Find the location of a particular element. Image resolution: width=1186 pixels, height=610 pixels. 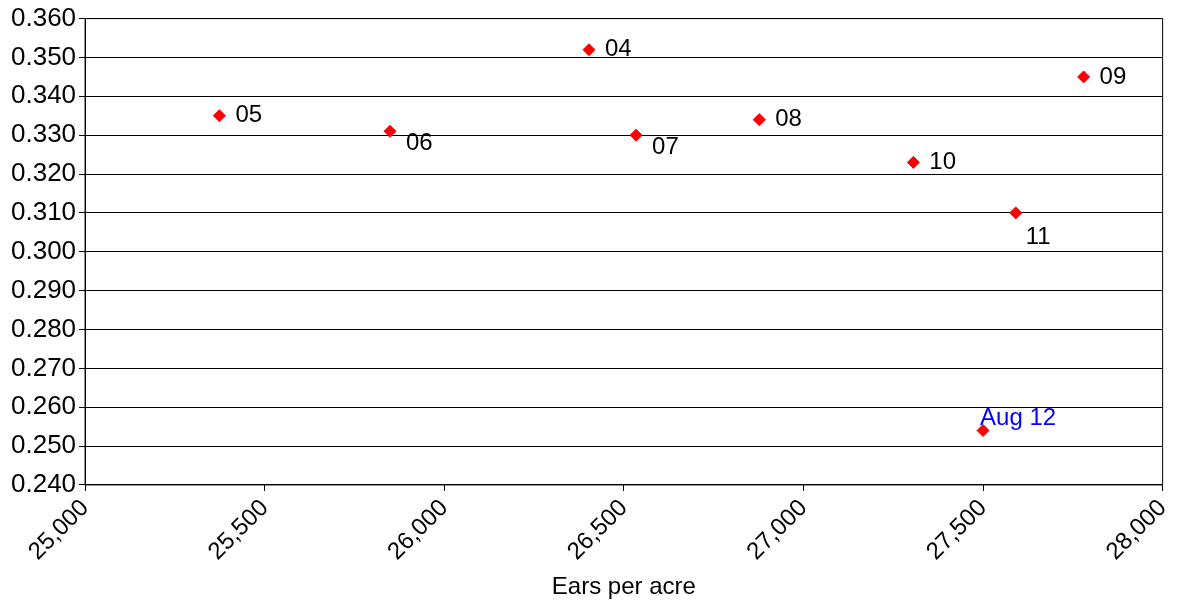

y-tick-label: 0.310 is located at coordinates (43, 211).